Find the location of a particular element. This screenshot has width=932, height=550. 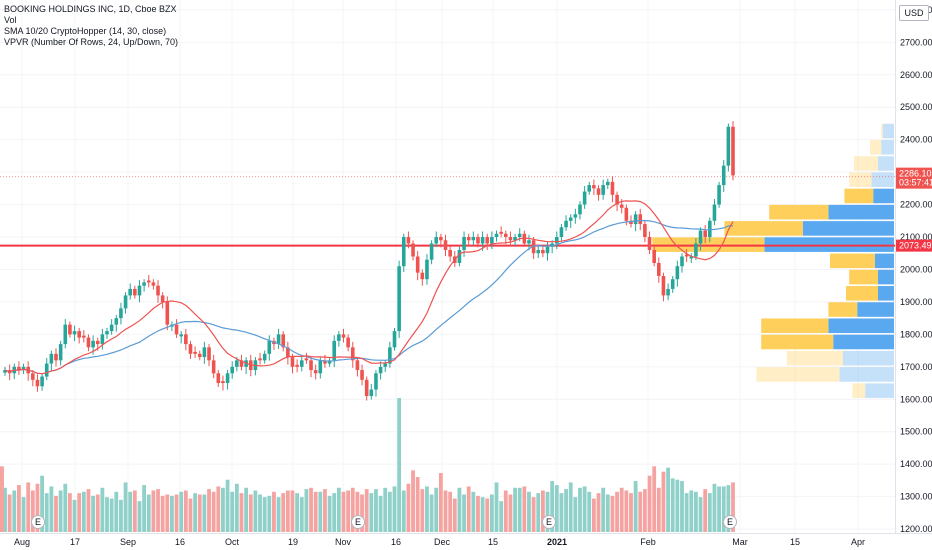

volume-profile is located at coordinates (773, 260).